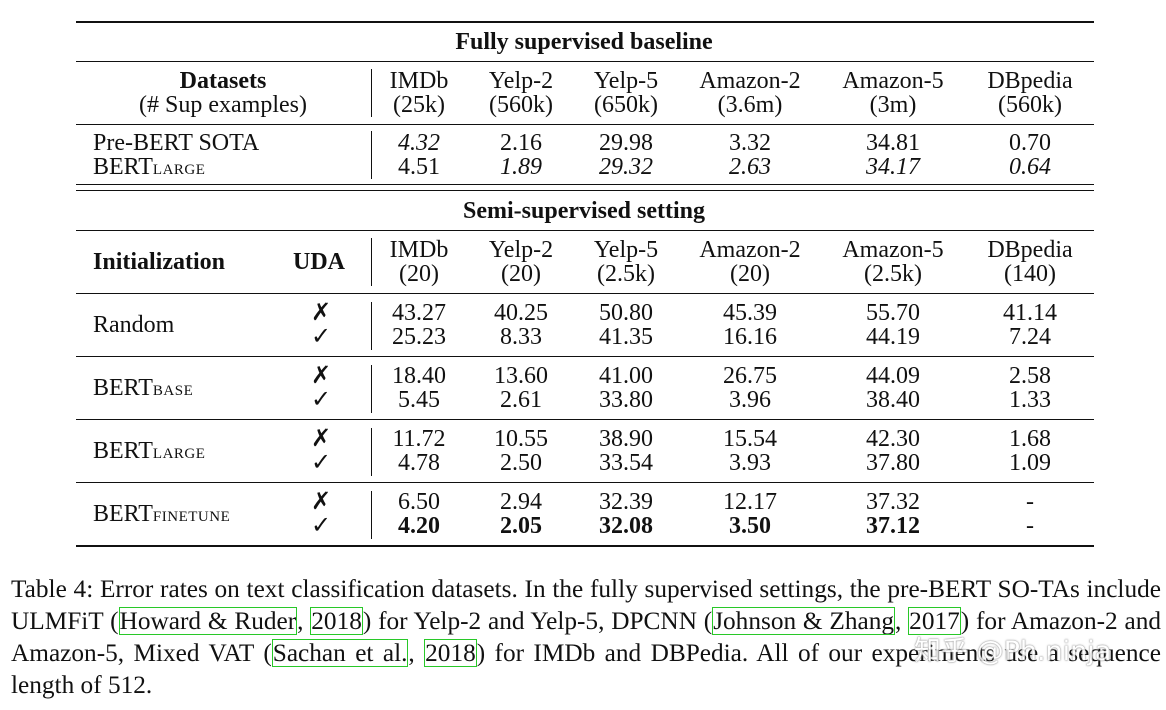 The image size is (1166, 710). Describe the element at coordinates (750, 81) in the screenshot. I see `top-dataset-name: Amazon-2` at that location.